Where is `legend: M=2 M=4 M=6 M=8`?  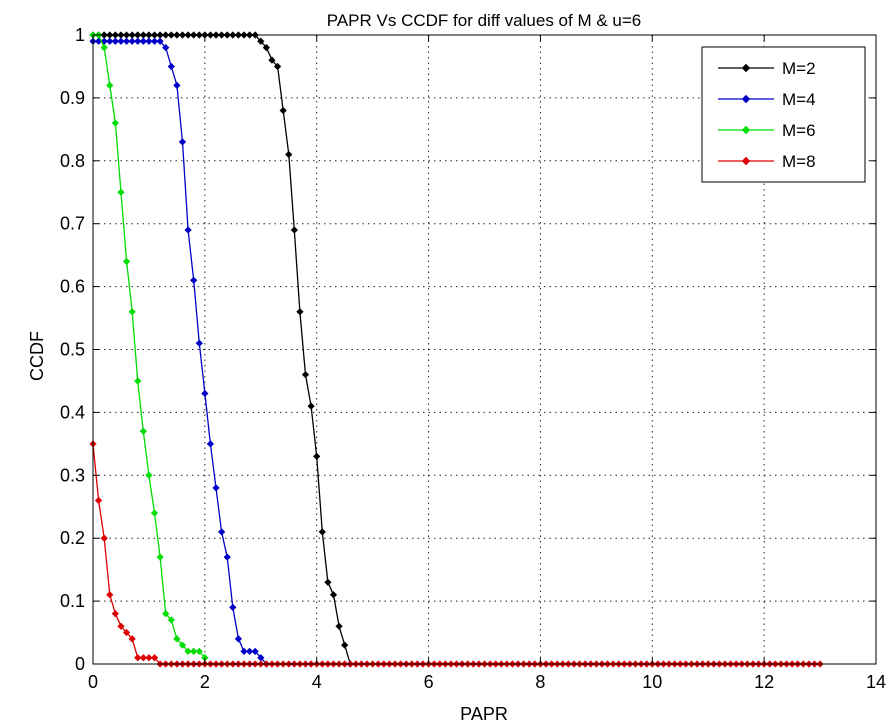
legend: M=2 M=4 M=6 M=8 is located at coordinates (783, 114).